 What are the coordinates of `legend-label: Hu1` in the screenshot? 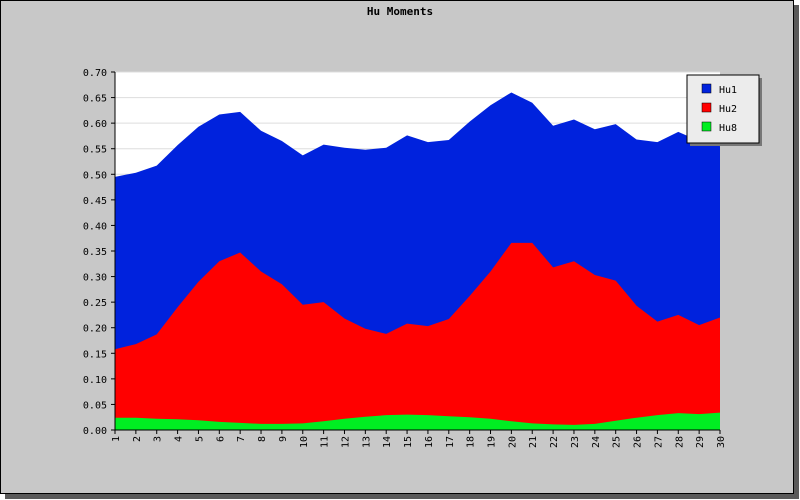 It's located at (728, 90).